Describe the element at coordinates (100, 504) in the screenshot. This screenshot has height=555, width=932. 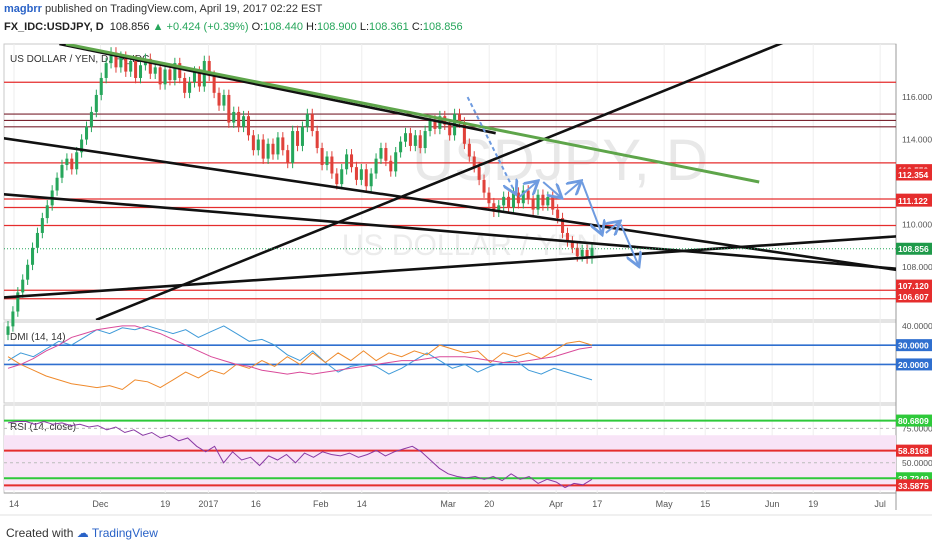
I see `x-tick-label: Dec` at that location.